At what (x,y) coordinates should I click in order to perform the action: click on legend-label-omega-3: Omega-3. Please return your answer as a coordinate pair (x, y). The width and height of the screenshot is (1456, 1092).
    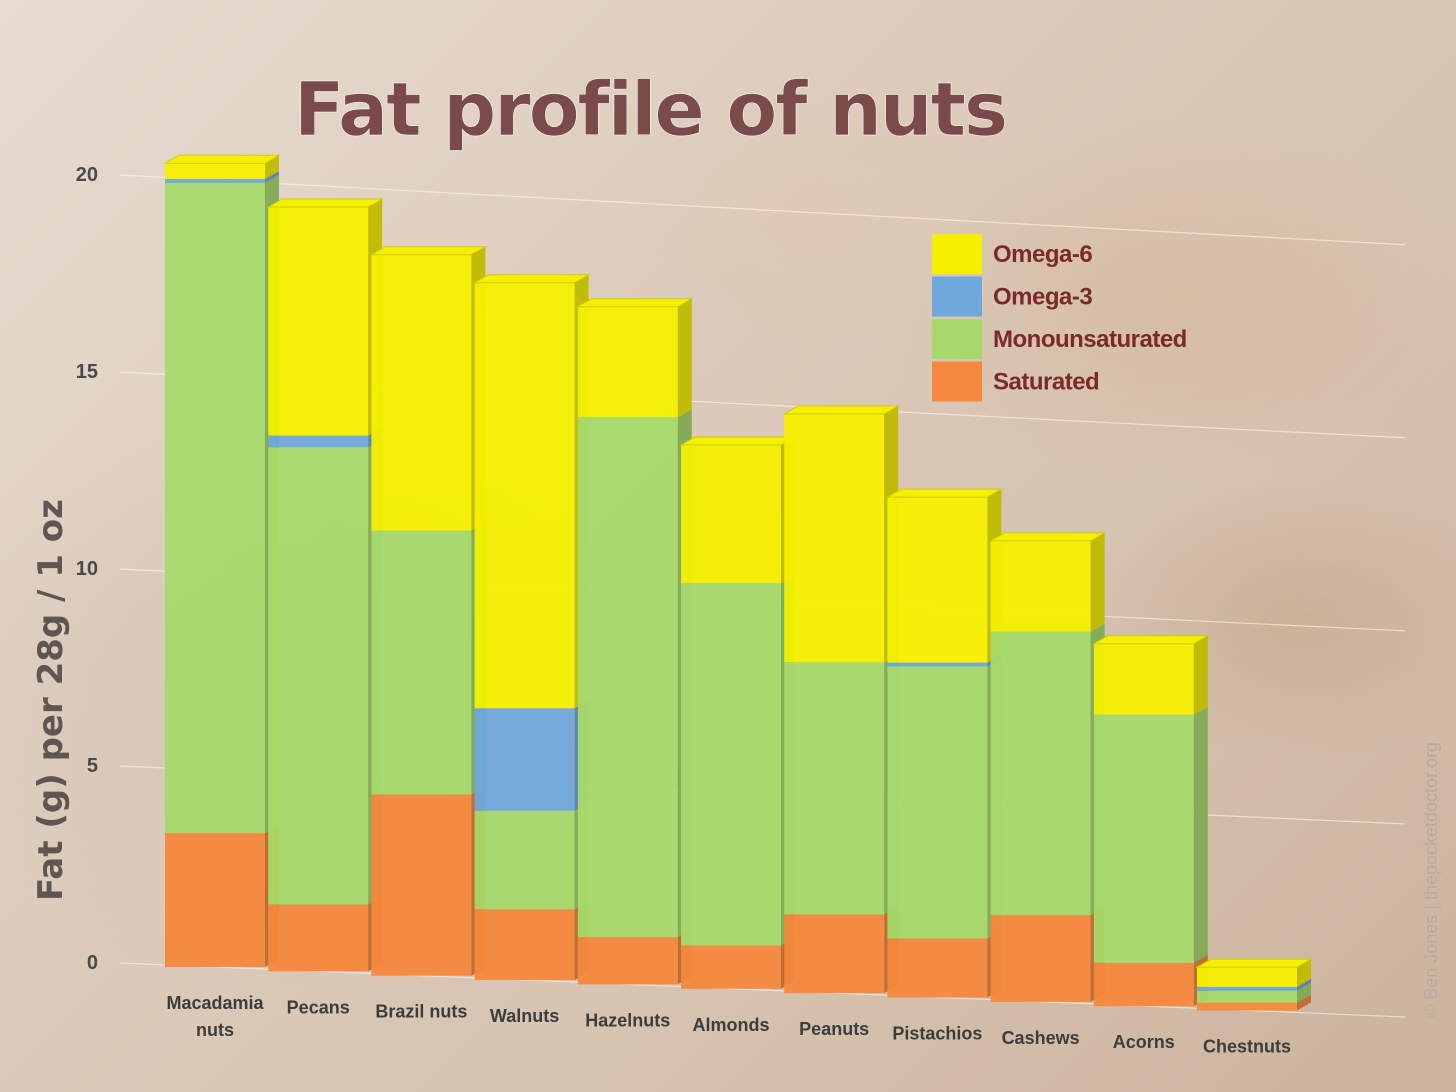
    Looking at the image, I should click on (1042, 297).